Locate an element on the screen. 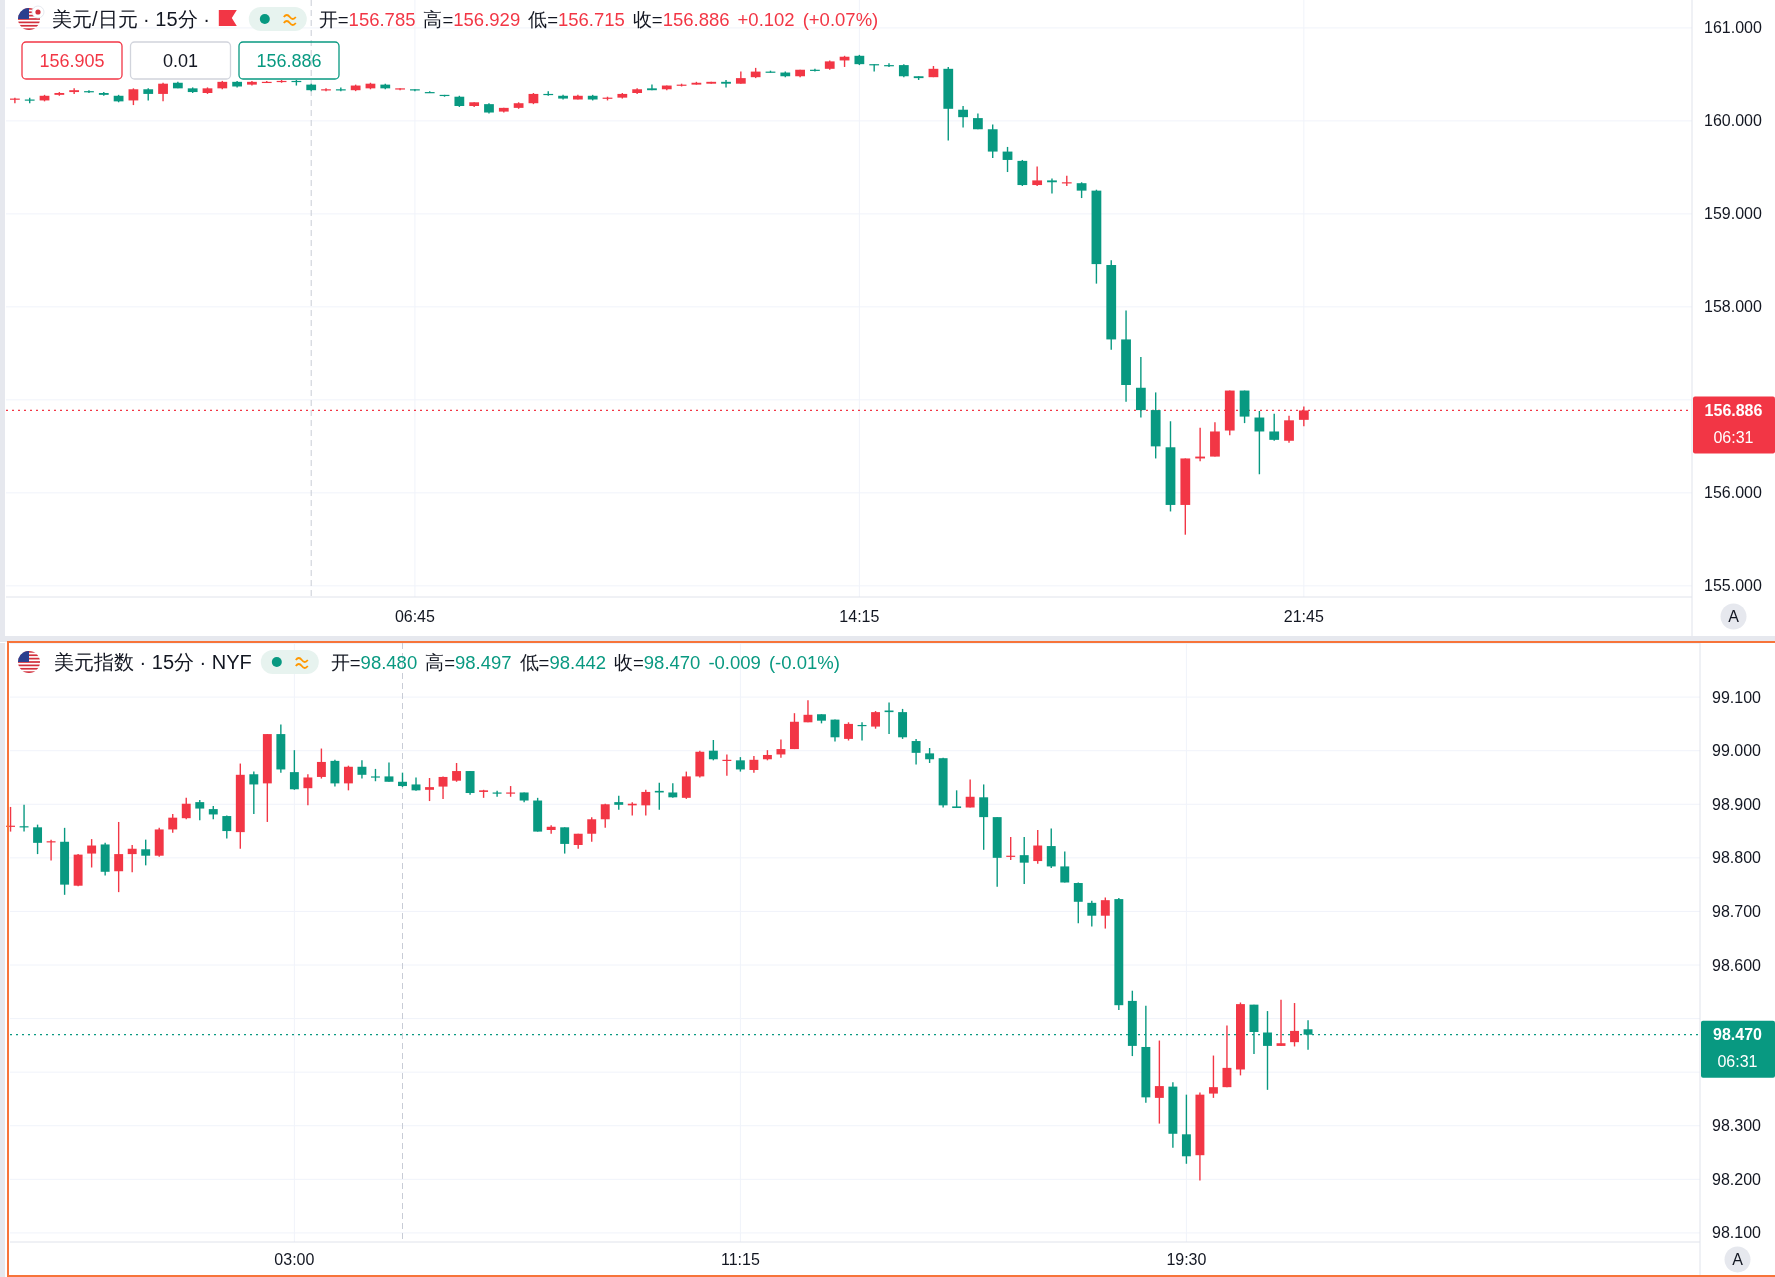 The width and height of the screenshot is (1775, 1277). x-tick-label: 14:15 is located at coordinates (859, 616).